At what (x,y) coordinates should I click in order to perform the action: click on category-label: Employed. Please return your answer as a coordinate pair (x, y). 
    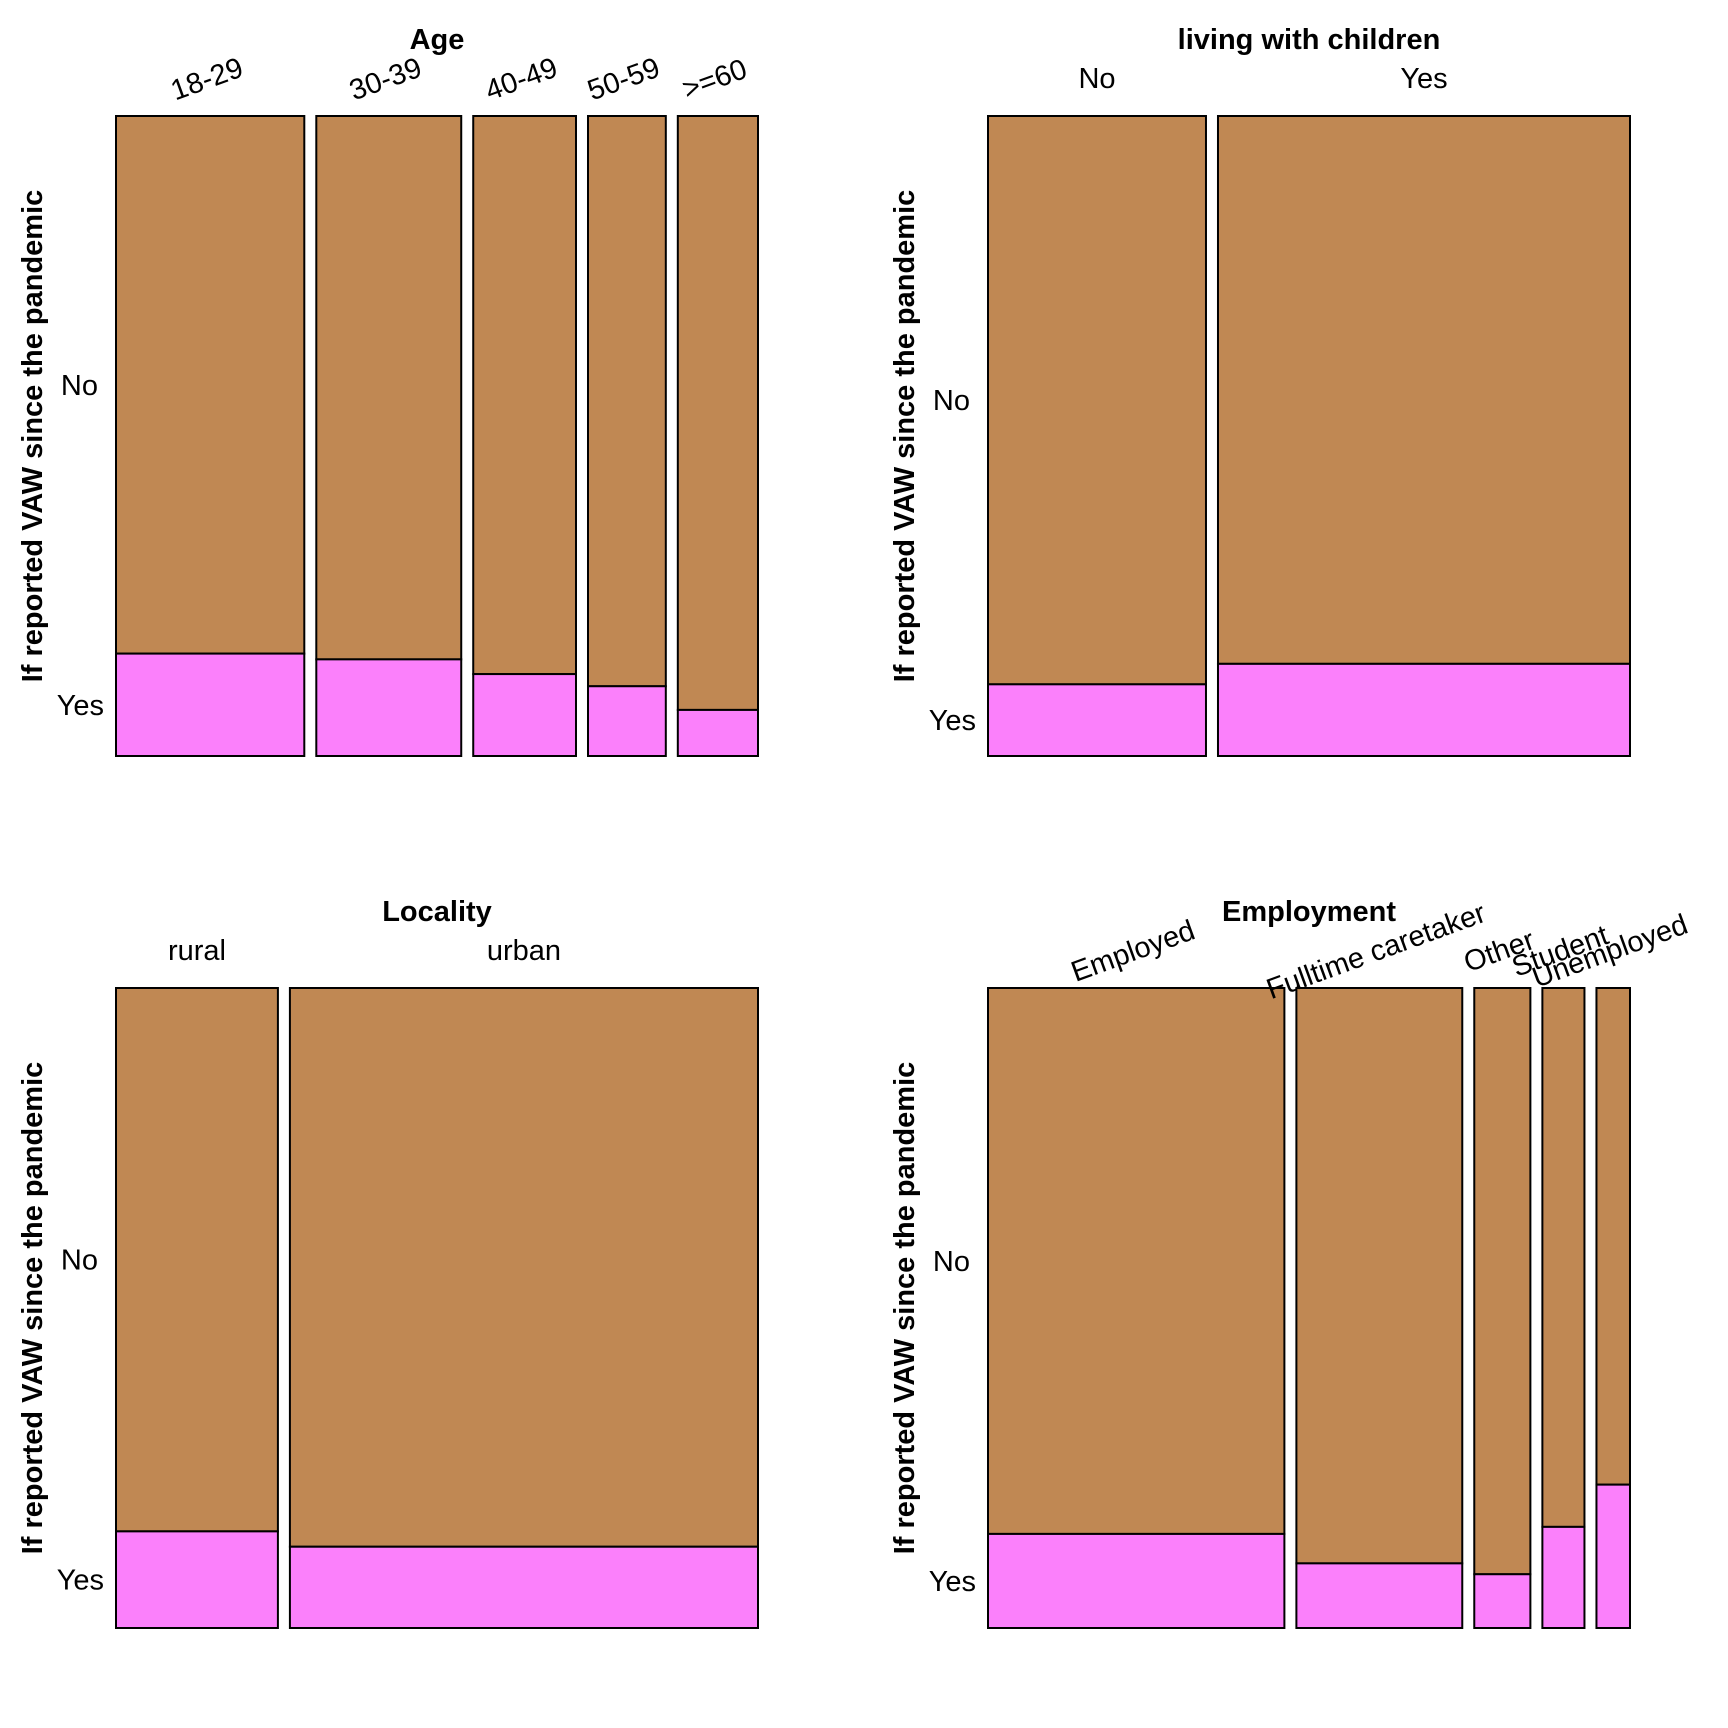
    Looking at the image, I should click on (1133, 951).